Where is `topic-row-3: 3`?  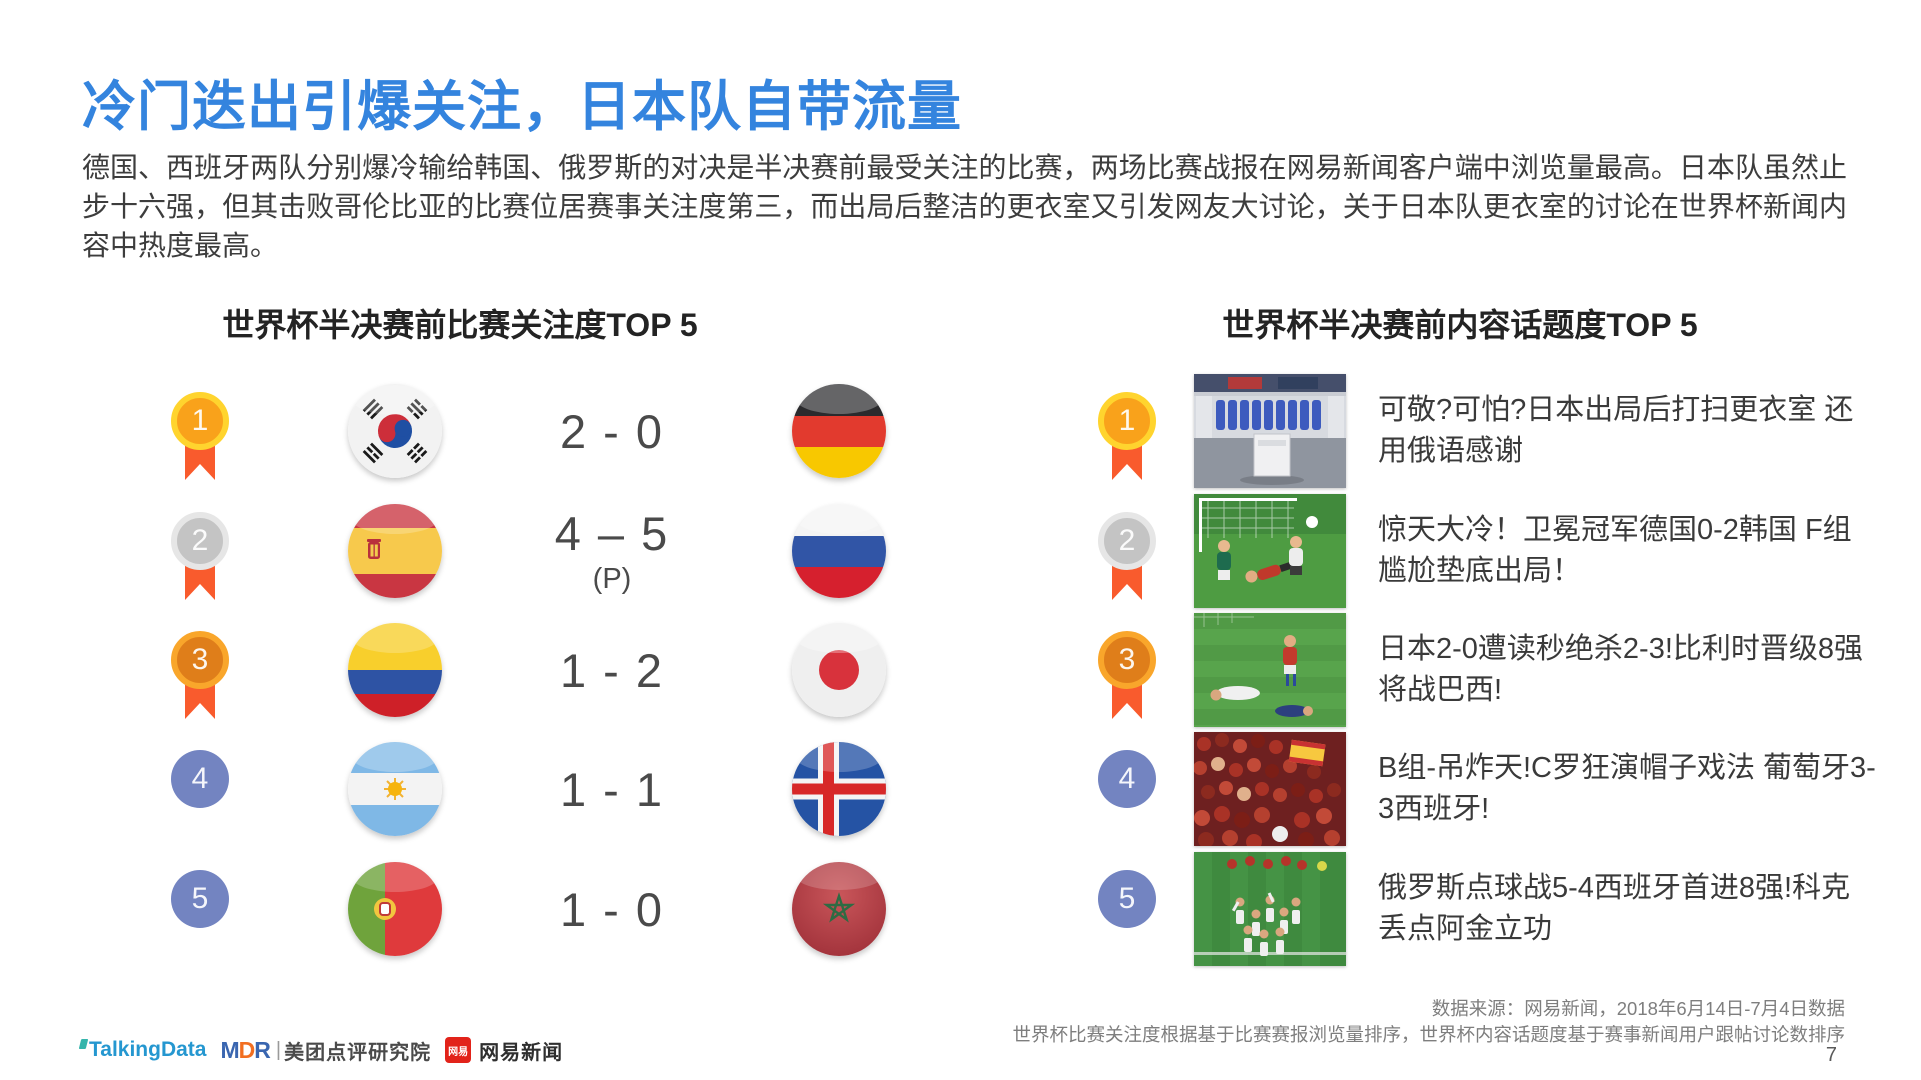
topic-row-3: 3 is located at coordinates (960, 670).